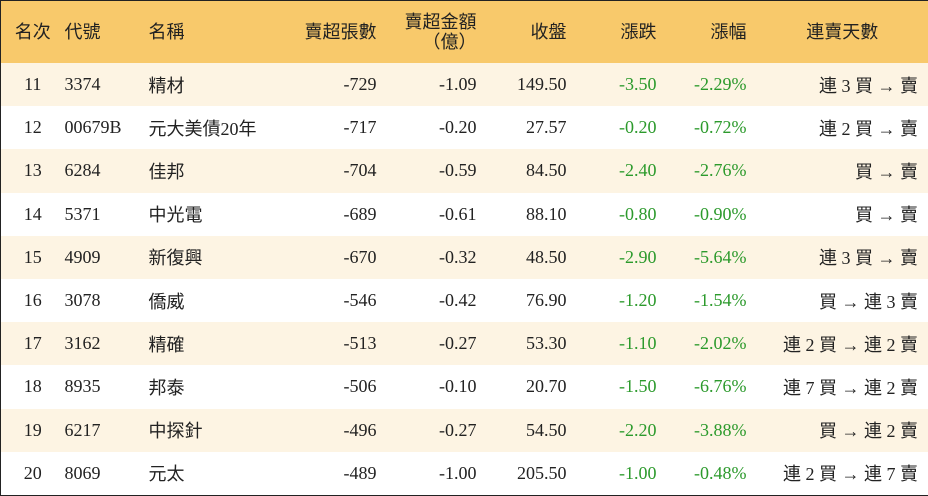 This screenshot has height=496, width=928. What do you see at coordinates (720, 300) in the screenshot?
I see `table-cell: -1.54%` at bounding box center [720, 300].